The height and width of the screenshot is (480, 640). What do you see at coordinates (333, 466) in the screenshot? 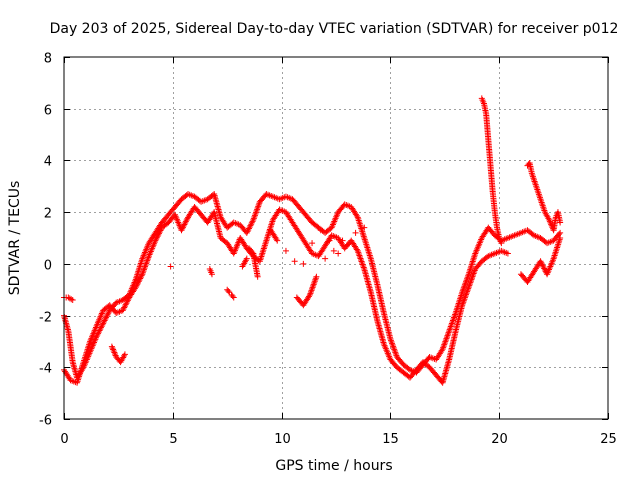
I see `x-axis-label: GPS time / hours` at bounding box center [333, 466].